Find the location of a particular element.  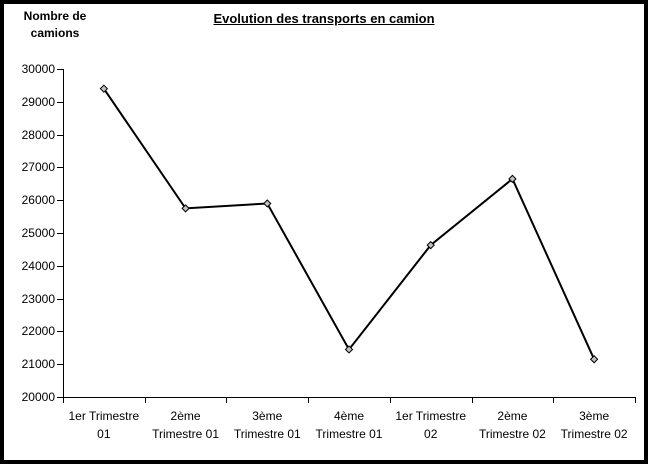

y-axis-title: Nombre de camions is located at coordinates (55, 25).